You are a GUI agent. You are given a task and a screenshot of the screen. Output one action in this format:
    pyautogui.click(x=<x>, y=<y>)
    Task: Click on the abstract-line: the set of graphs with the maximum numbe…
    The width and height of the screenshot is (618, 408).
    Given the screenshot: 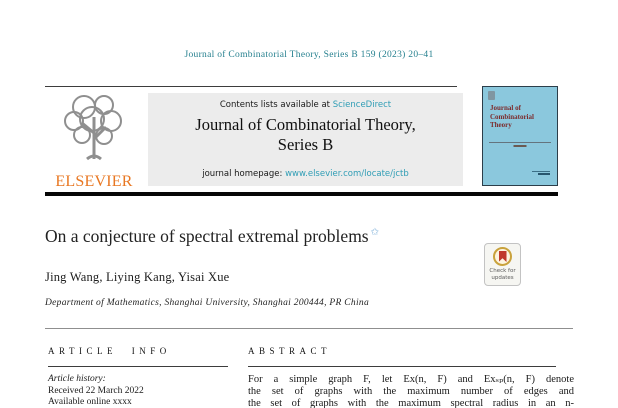 What is the action you would take?
    pyautogui.click(x=411, y=391)
    